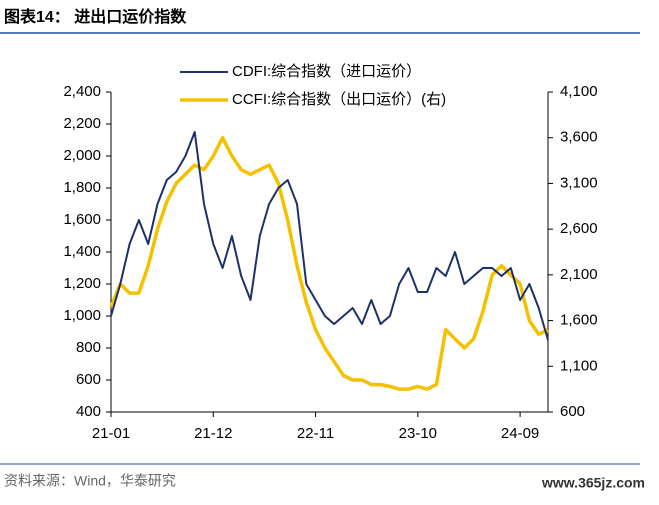  I want to click on x-tick-label: 22-11, so click(315, 433).